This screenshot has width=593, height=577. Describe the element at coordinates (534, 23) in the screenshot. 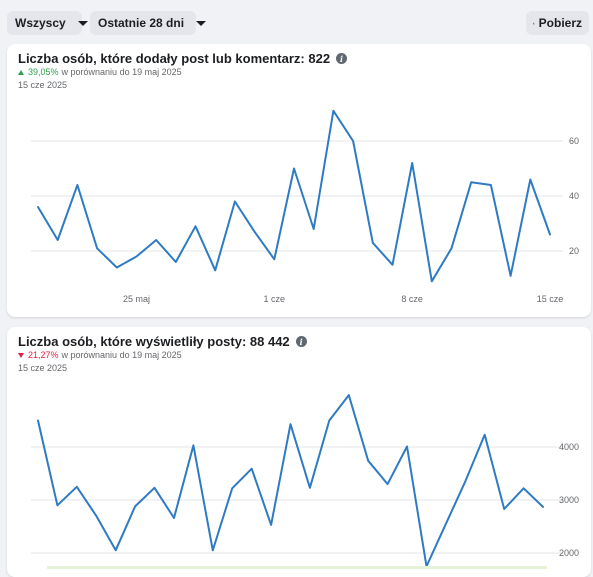

I see `download-icon` at that location.